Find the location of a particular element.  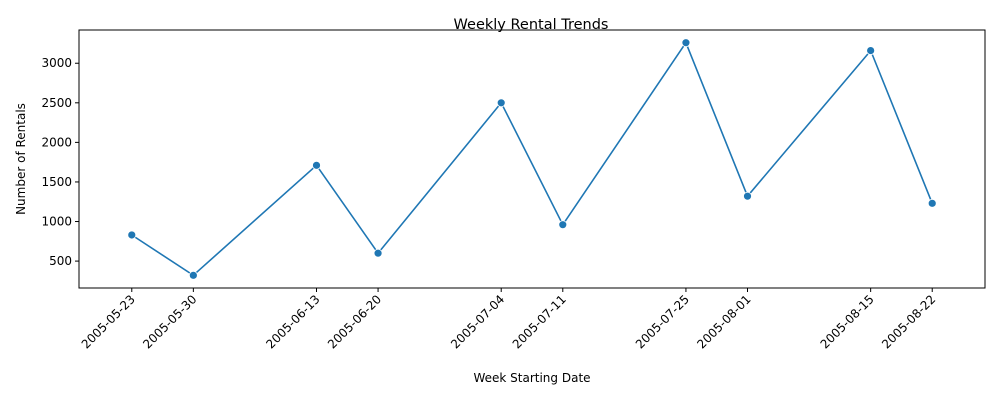

x-tick-label: 2005-08-15 is located at coordinates (847, 321).